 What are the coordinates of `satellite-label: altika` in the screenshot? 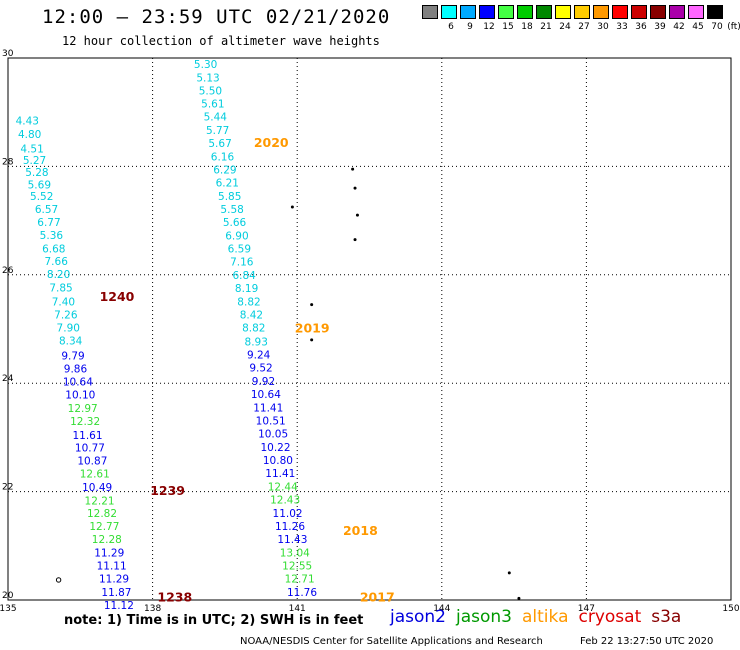 It's located at (545, 617).